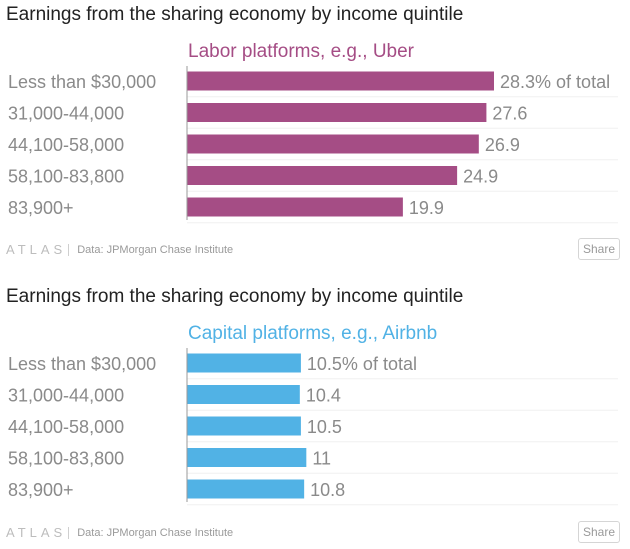 The height and width of the screenshot is (549, 630). I want to click on value-label: 11, so click(321, 459).